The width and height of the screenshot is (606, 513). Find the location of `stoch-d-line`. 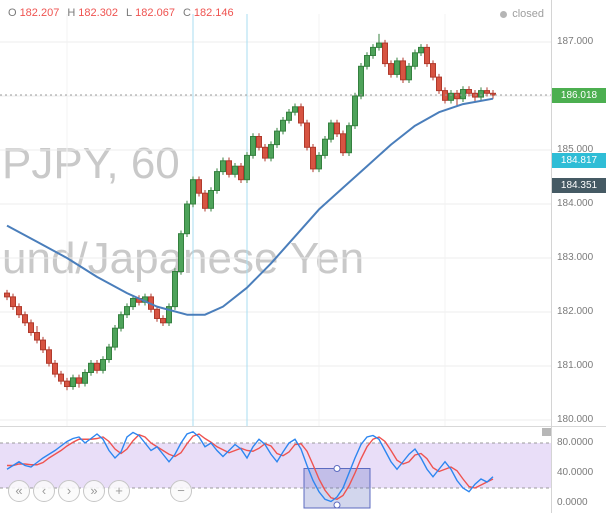

stoch-d-line is located at coordinates (250, 467).